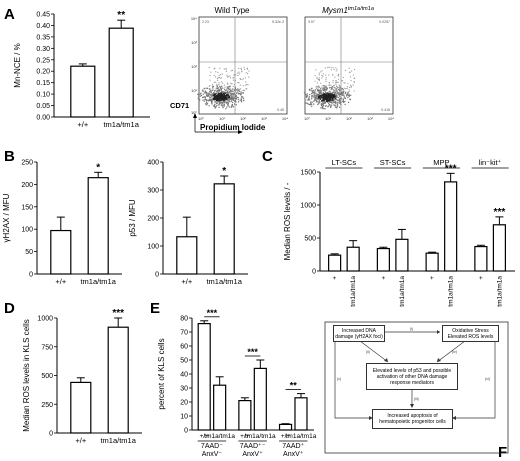 This screenshot has height=461, width=520. What do you see at coordinates (368, 352) in the screenshot?
I see `arrow-label-ii: (ii)` at bounding box center [368, 352].